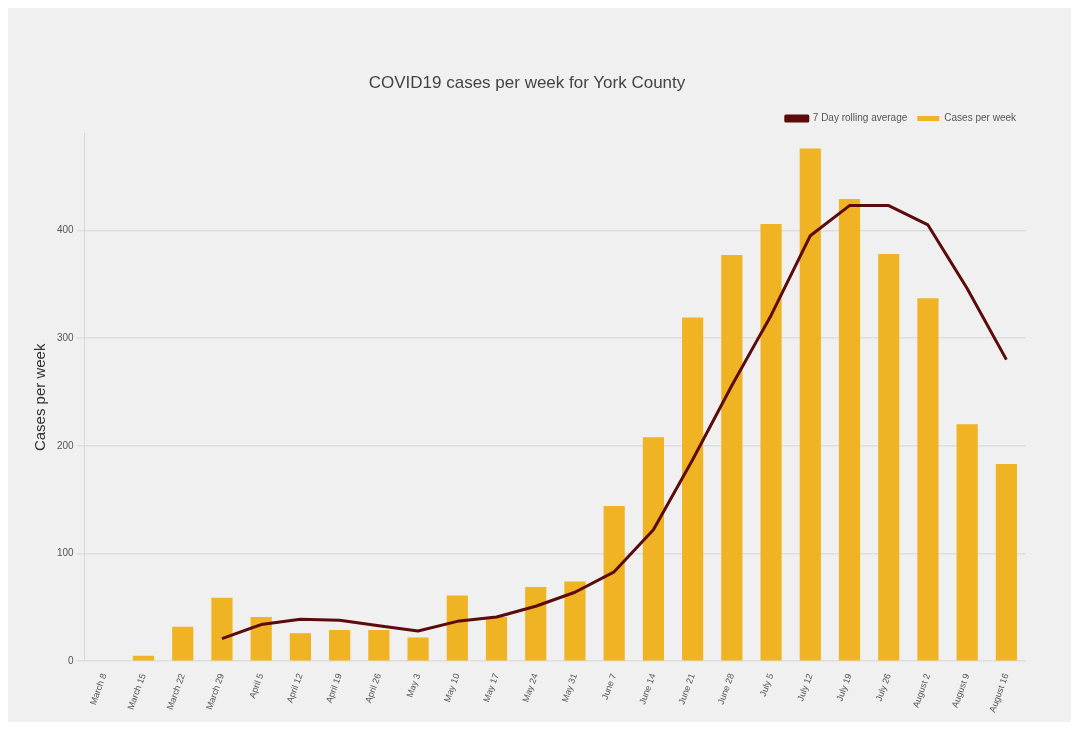 The width and height of the screenshot is (1079, 730). What do you see at coordinates (883, 687) in the screenshot?
I see `x-tick-label: July 26` at bounding box center [883, 687].